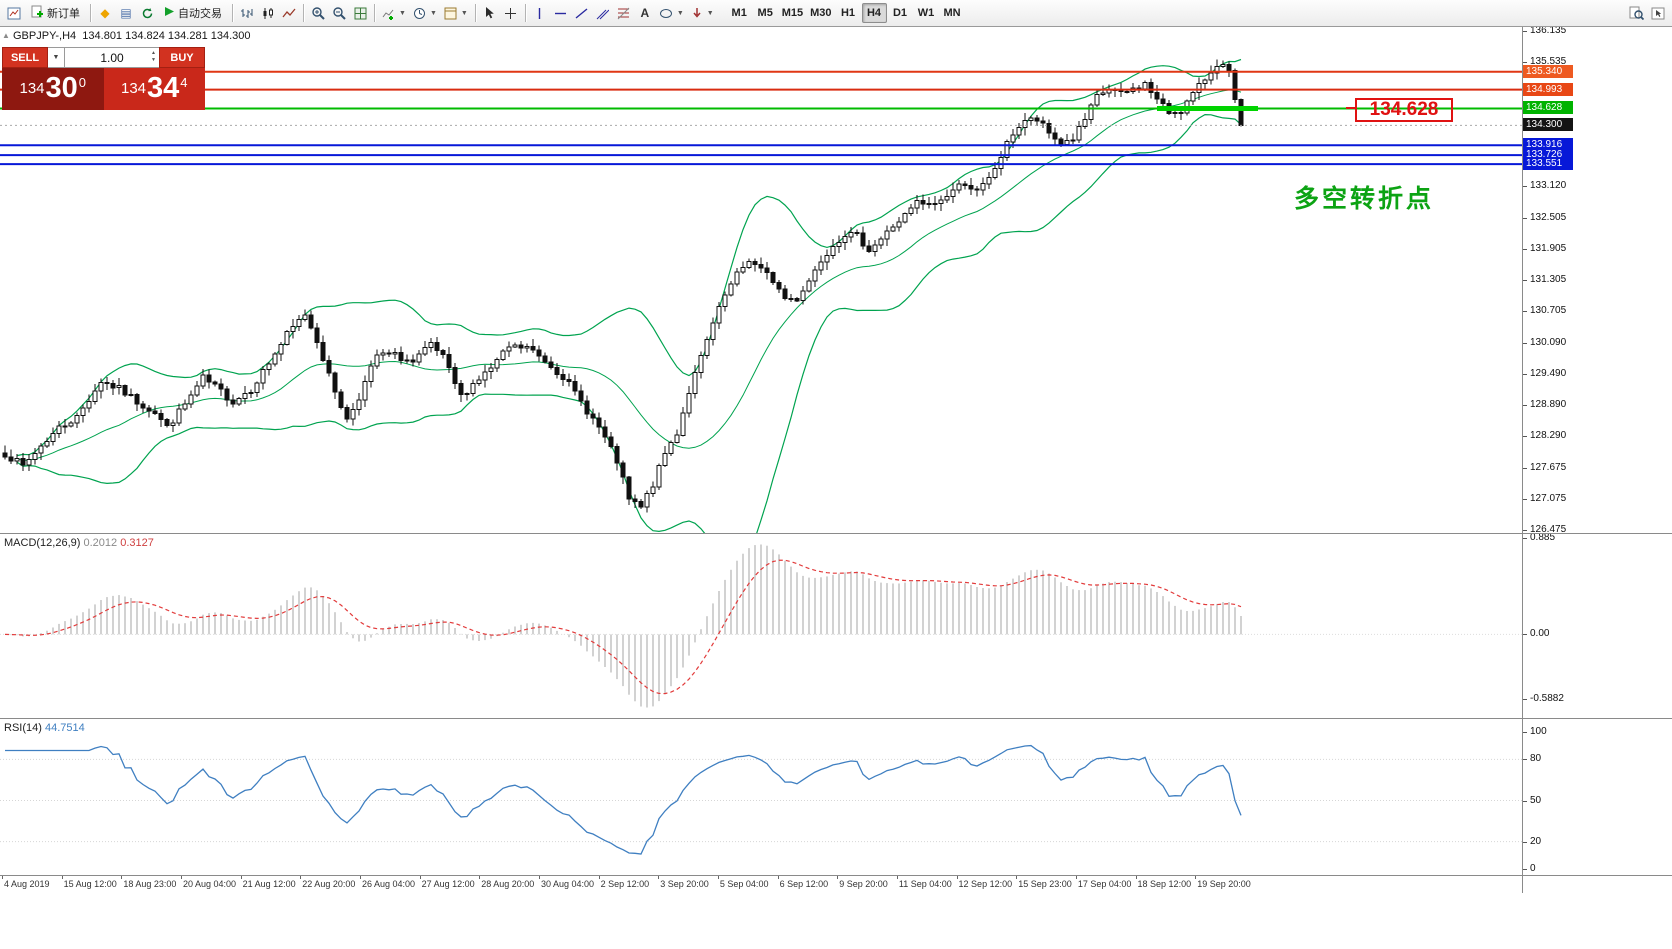  What do you see at coordinates (900, 13) in the screenshot?
I see `timeframe-d1-button: D1` at bounding box center [900, 13].